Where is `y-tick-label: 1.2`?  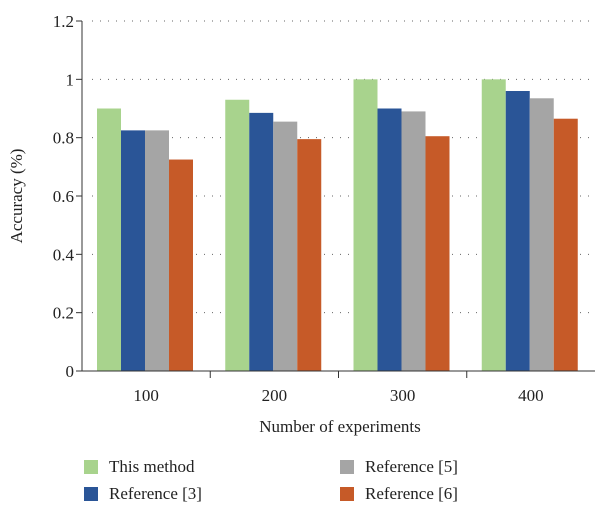 y-tick-label: 1.2 is located at coordinates (63, 21).